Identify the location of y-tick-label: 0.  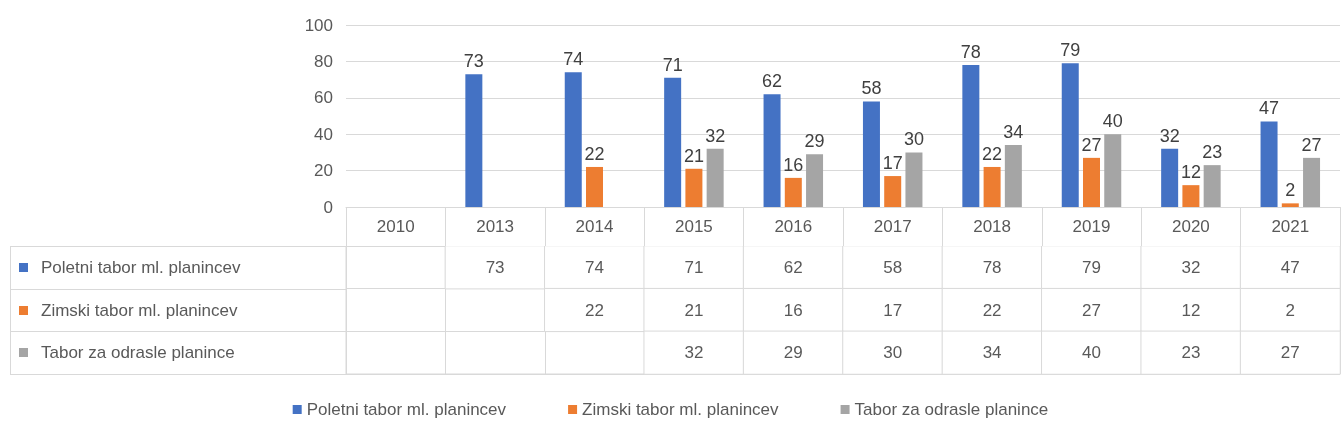
(328, 207).